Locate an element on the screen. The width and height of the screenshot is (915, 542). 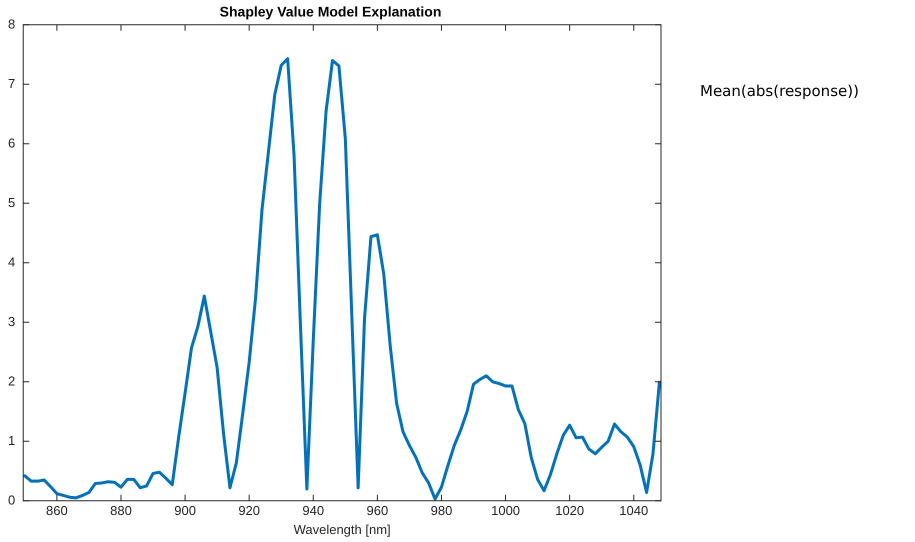
x-tick-label: 880 is located at coordinates (121, 510).